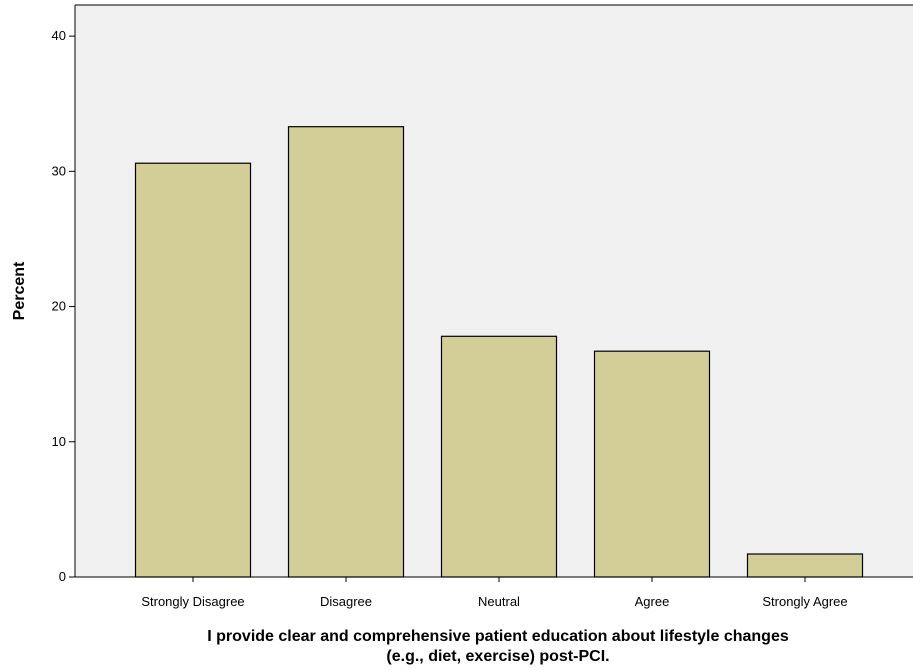 Image resolution: width=913 pixels, height=670 pixels. What do you see at coordinates (59, 306) in the screenshot?
I see `y-tick-label: 20` at bounding box center [59, 306].